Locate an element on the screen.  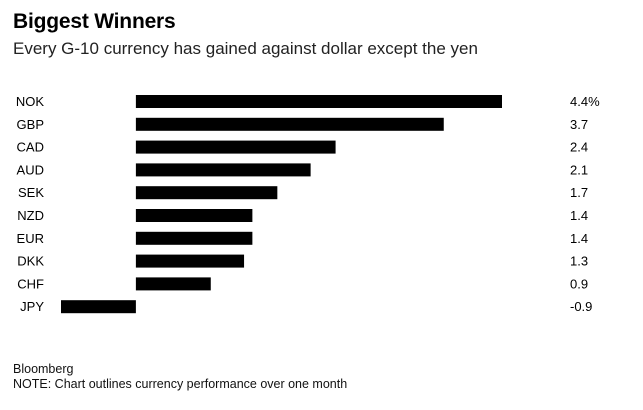
source-label: Bloomberg is located at coordinates (43, 369).